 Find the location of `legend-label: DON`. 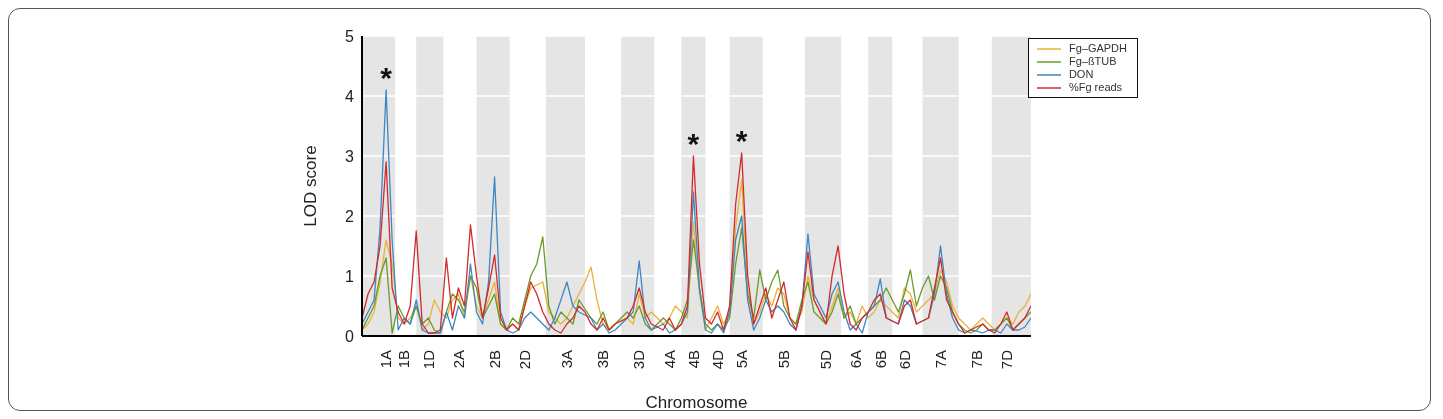

legend-label: DON is located at coordinates (1081, 74).